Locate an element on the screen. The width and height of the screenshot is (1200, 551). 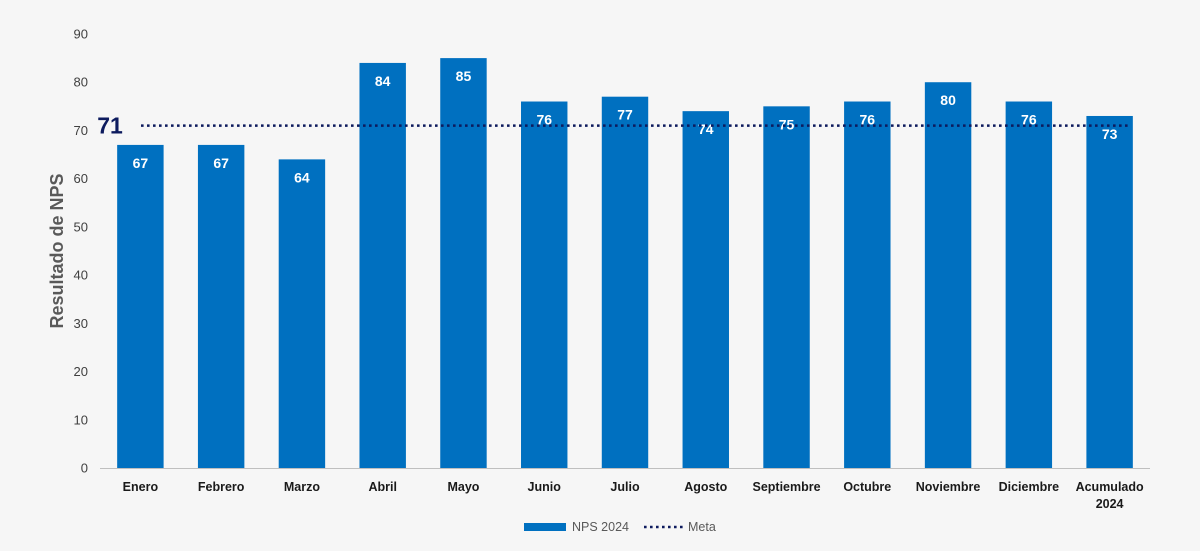
x-tick-label: Diciembre is located at coordinates (1029, 487).